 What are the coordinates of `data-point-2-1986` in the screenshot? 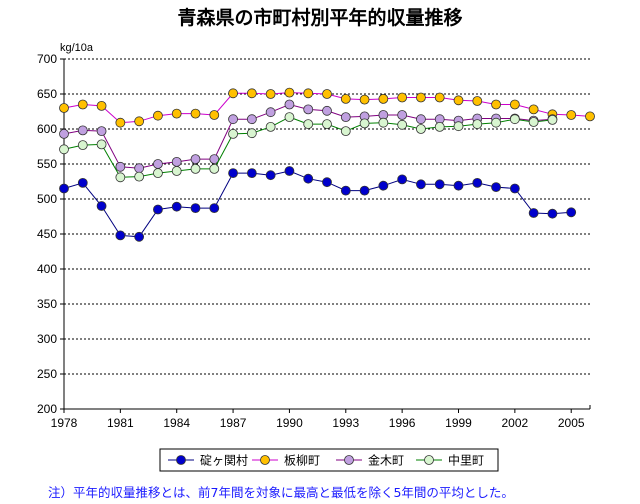 It's located at (214, 115).